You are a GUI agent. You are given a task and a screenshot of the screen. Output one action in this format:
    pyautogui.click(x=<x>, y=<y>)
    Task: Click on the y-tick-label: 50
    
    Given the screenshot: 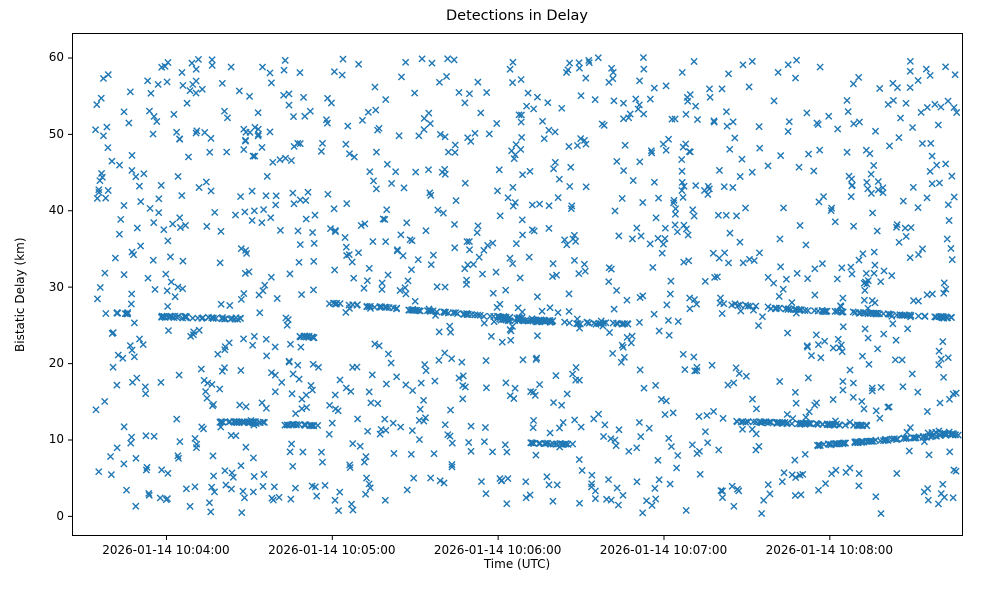 What is the action you would take?
    pyautogui.click(x=56, y=133)
    